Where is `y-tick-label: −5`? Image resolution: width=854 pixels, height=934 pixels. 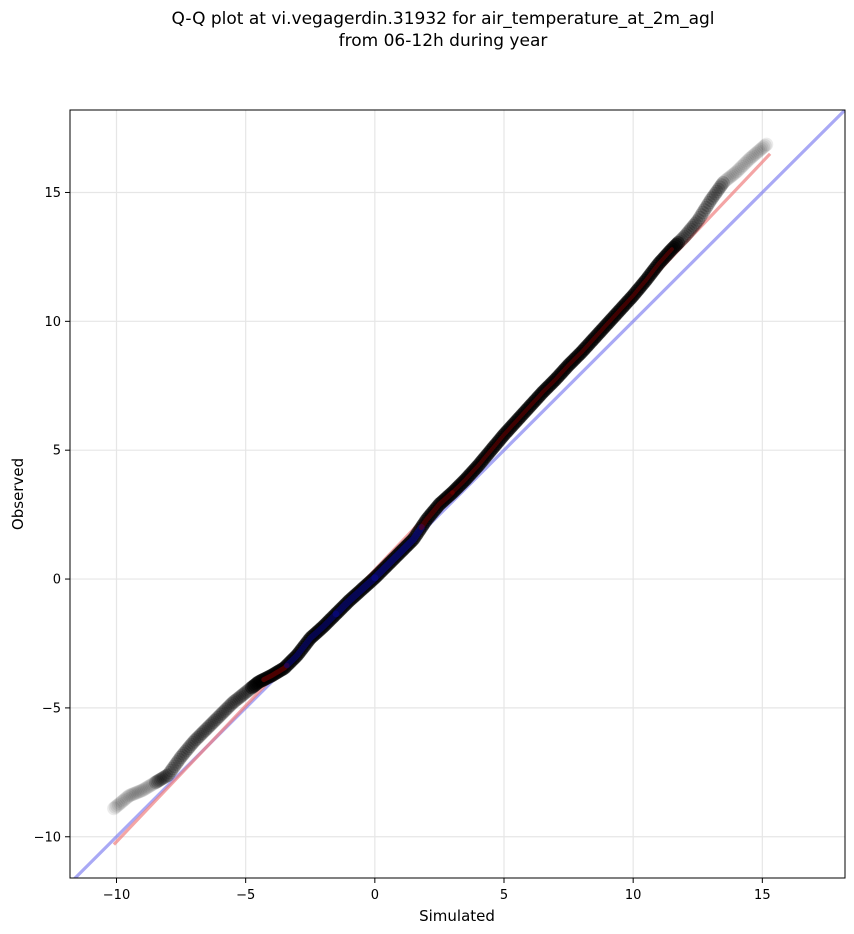
y-tick-label: −5 is located at coordinates (51, 708).